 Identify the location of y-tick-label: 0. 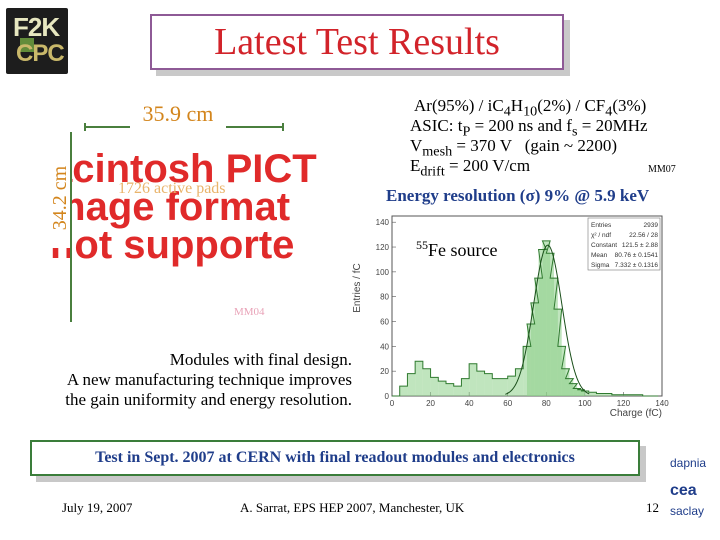
(387, 396).